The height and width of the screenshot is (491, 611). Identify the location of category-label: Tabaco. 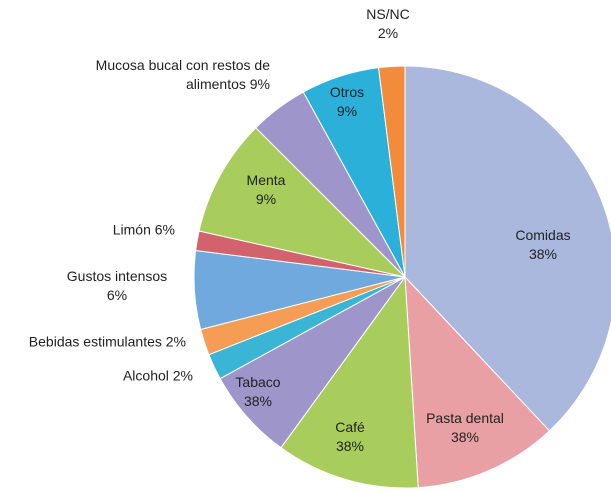
(258, 382).